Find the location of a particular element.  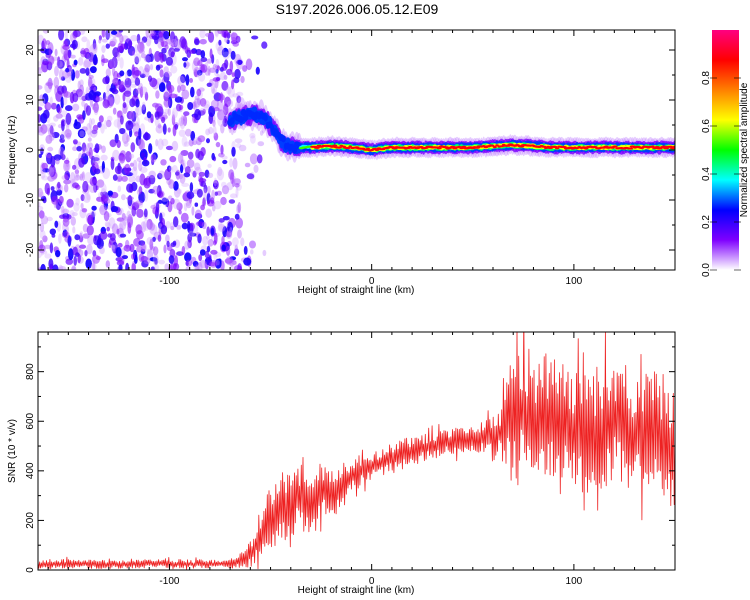

y-tick-label: 0 is located at coordinates (30, 570).